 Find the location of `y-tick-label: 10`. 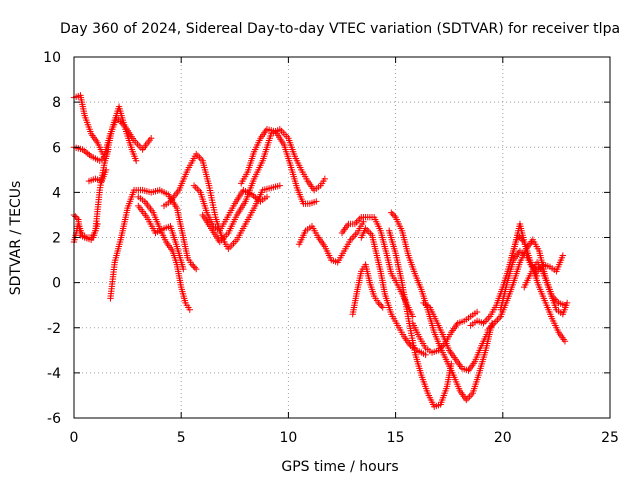

y-tick-label: 10 is located at coordinates (52, 58).